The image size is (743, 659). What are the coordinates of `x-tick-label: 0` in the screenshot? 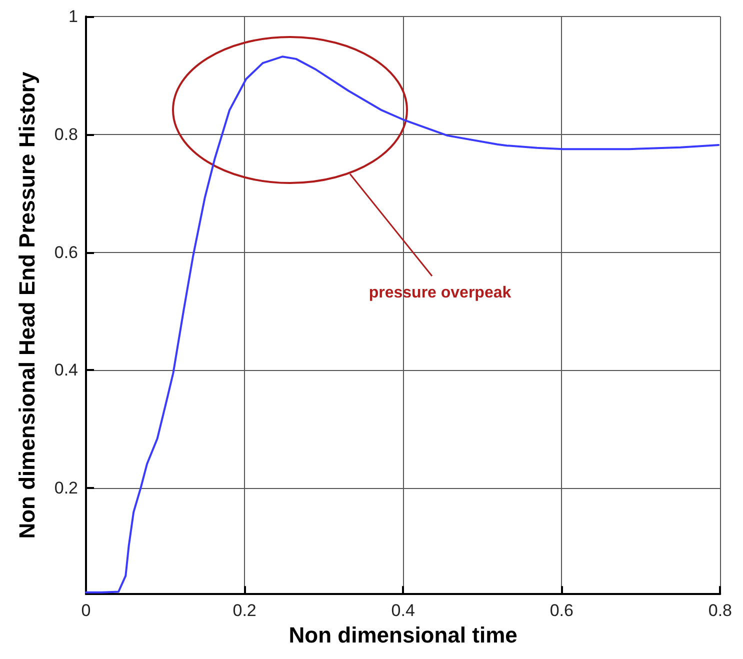 It's located at (86, 610).